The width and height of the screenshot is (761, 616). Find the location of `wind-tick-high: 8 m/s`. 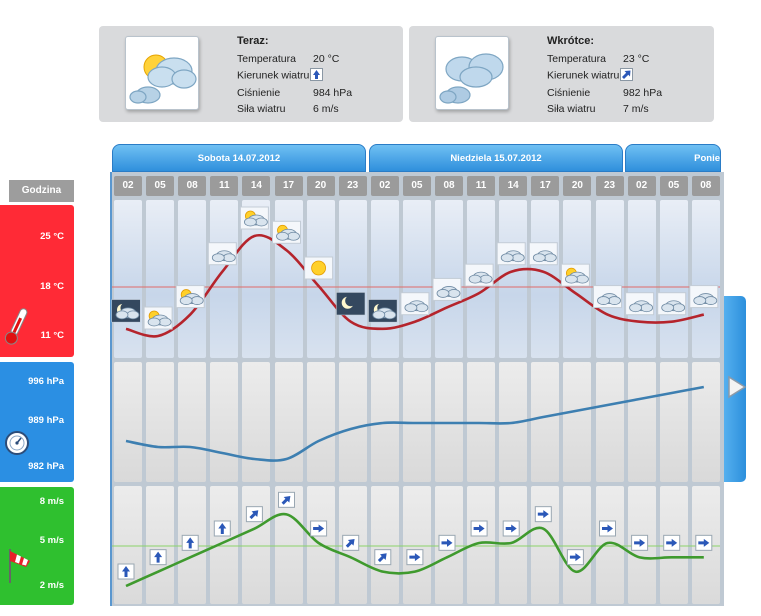

wind-tick-high: 8 m/s is located at coordinates (51, 501).